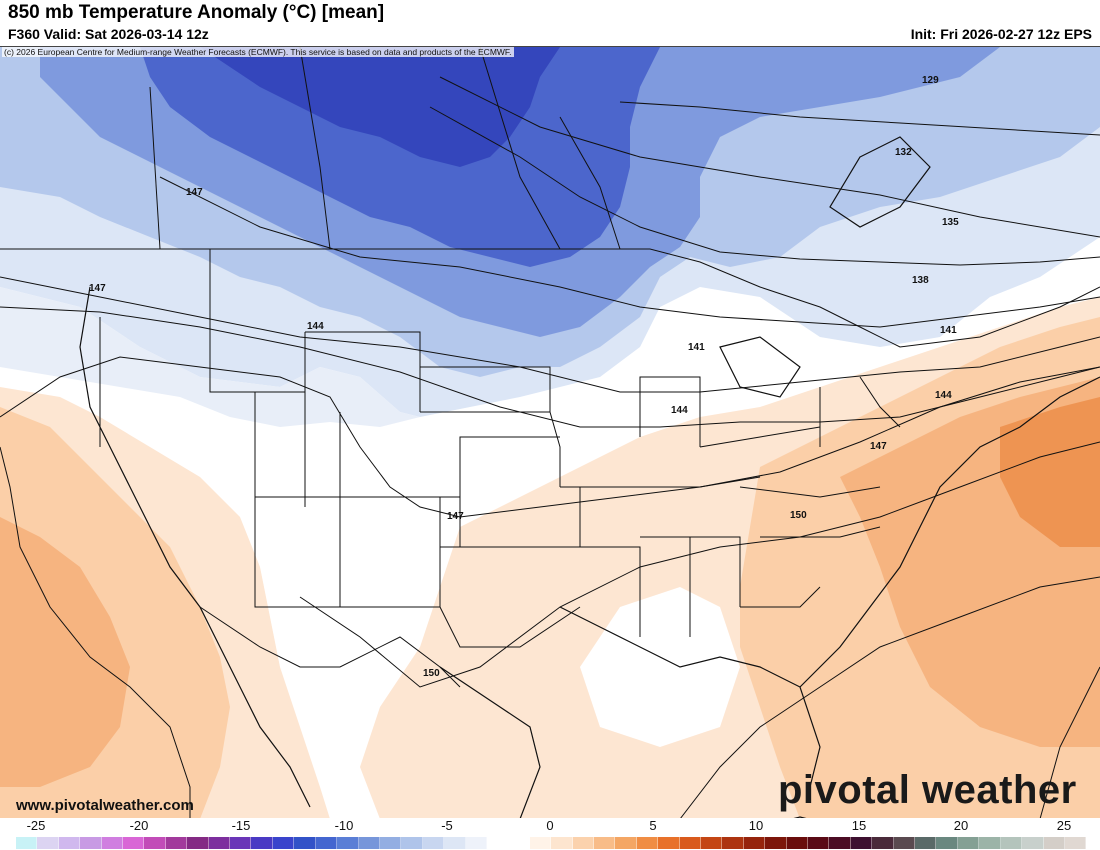 The width and height of the screenshot is (1100, 850). I want to click on colorbar-tick: 15, so click(859, 825).